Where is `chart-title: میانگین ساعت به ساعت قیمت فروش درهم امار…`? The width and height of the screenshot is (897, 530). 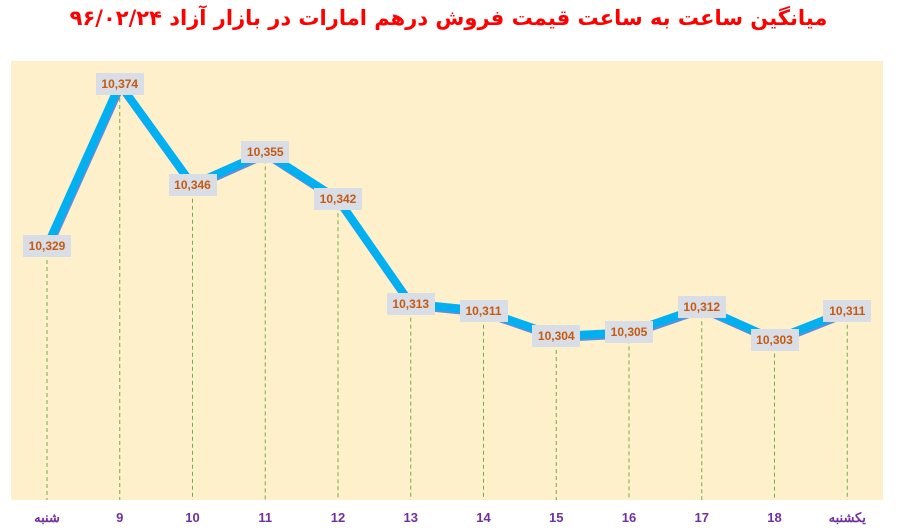
chart-title: میانگین ساعت به ساعت قیمت فروش درهم امار… is located at coordinates (448, 18).